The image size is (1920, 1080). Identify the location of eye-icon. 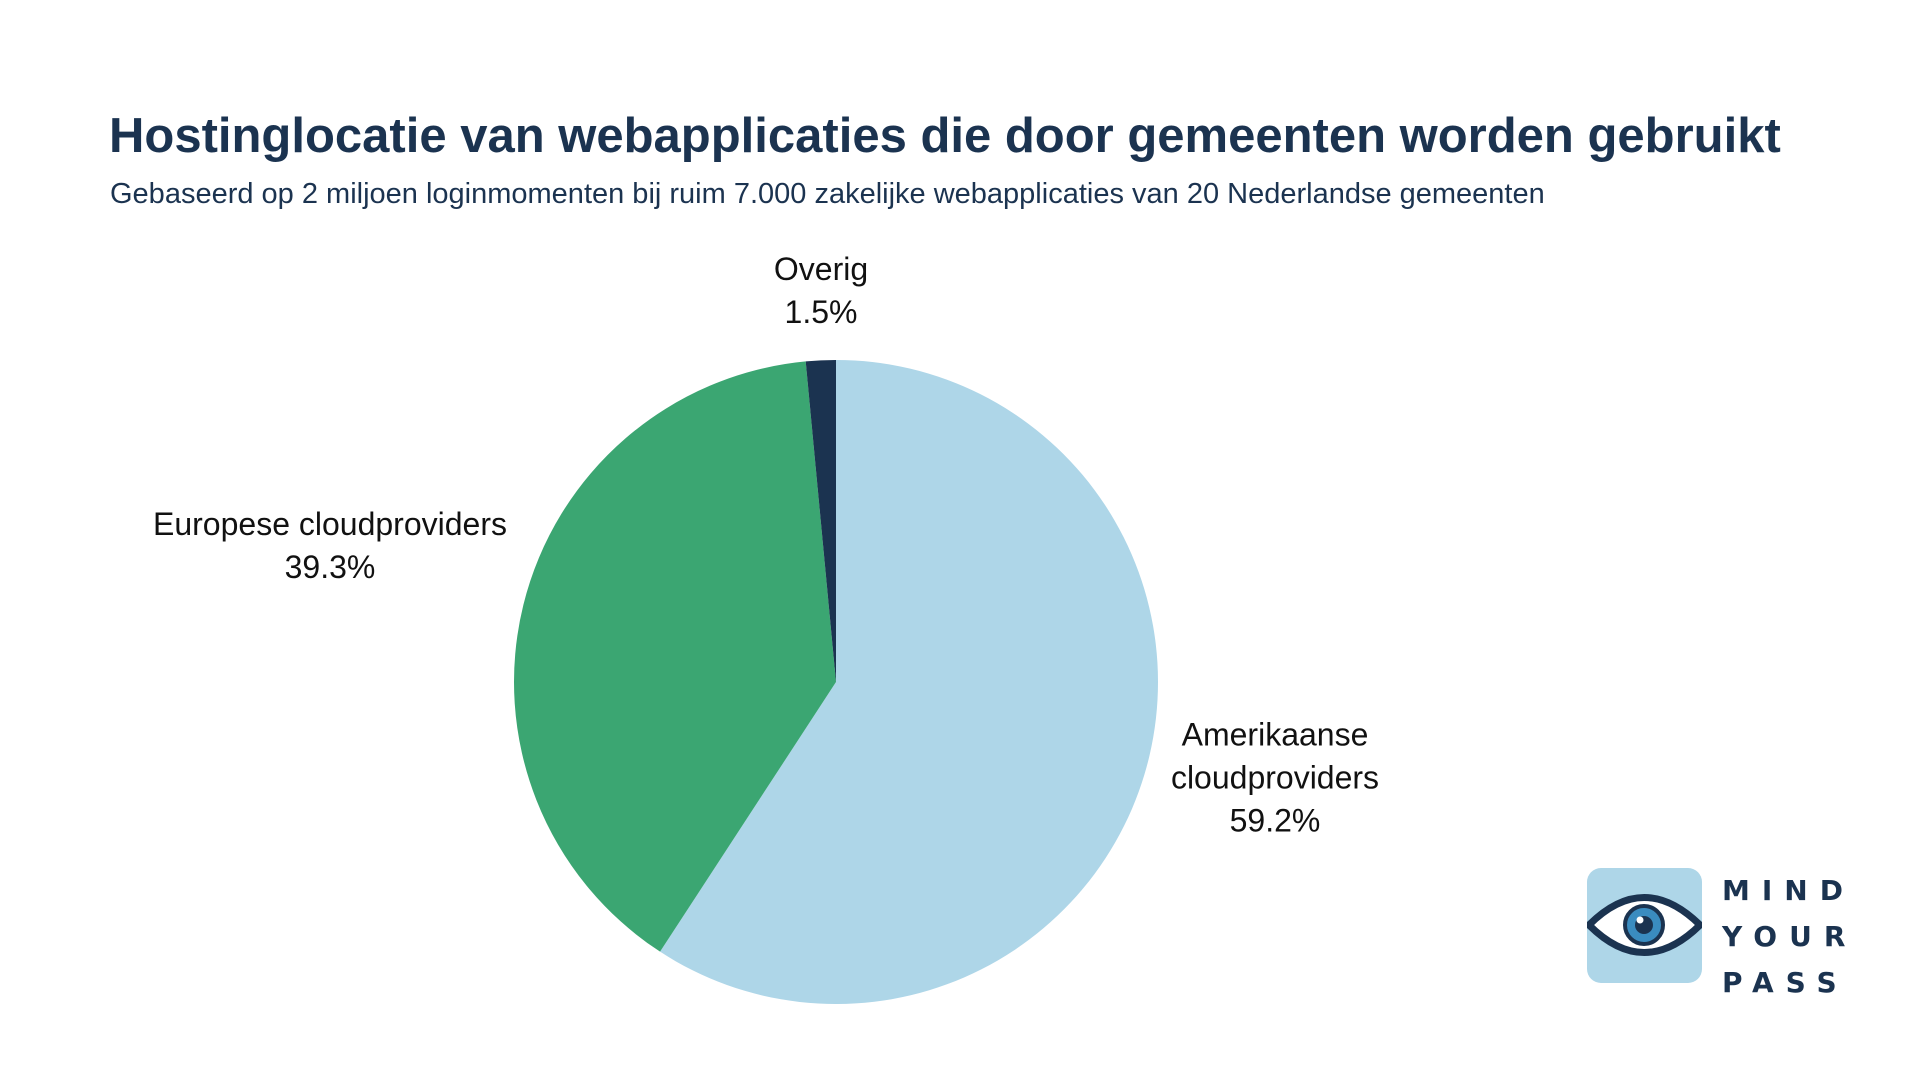
(1644, 925).